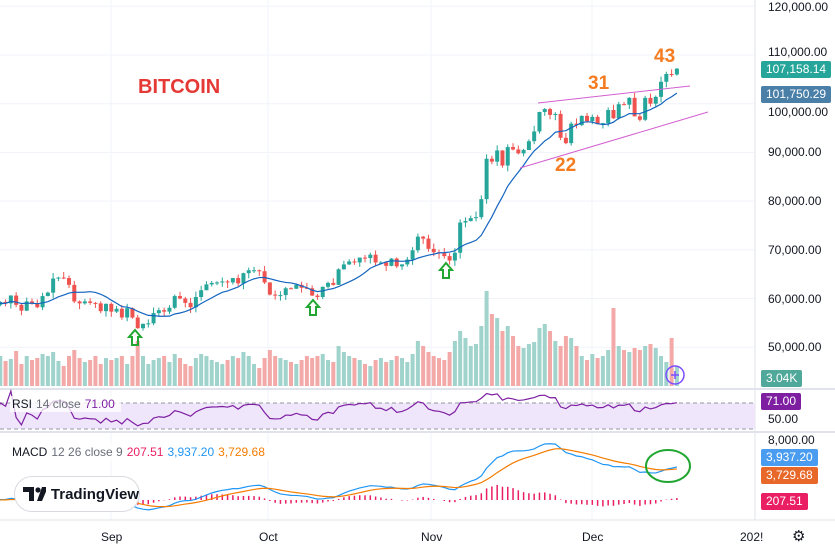 This screenshot has width=835, height=547. I want to click on tradingview-logo: TradingView, so click(77, 494).